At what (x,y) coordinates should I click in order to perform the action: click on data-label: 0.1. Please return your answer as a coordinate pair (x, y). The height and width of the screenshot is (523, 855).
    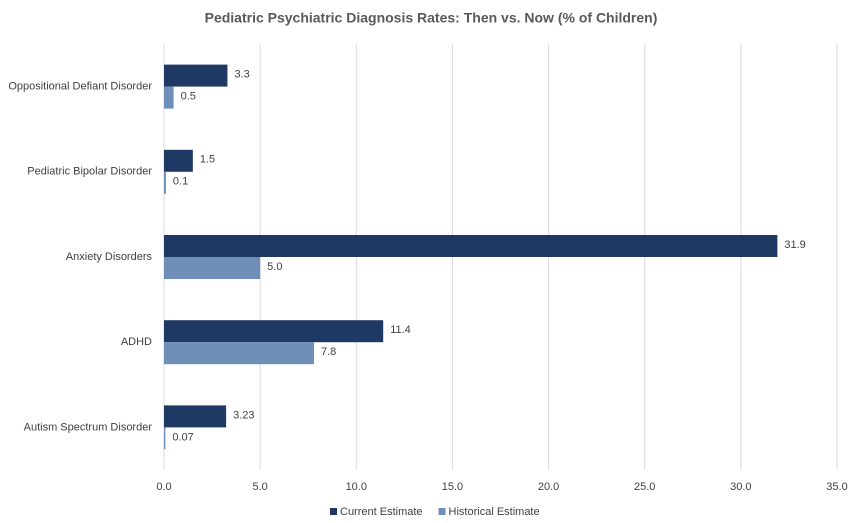
    Looking at the image, I should click on (180, 182).